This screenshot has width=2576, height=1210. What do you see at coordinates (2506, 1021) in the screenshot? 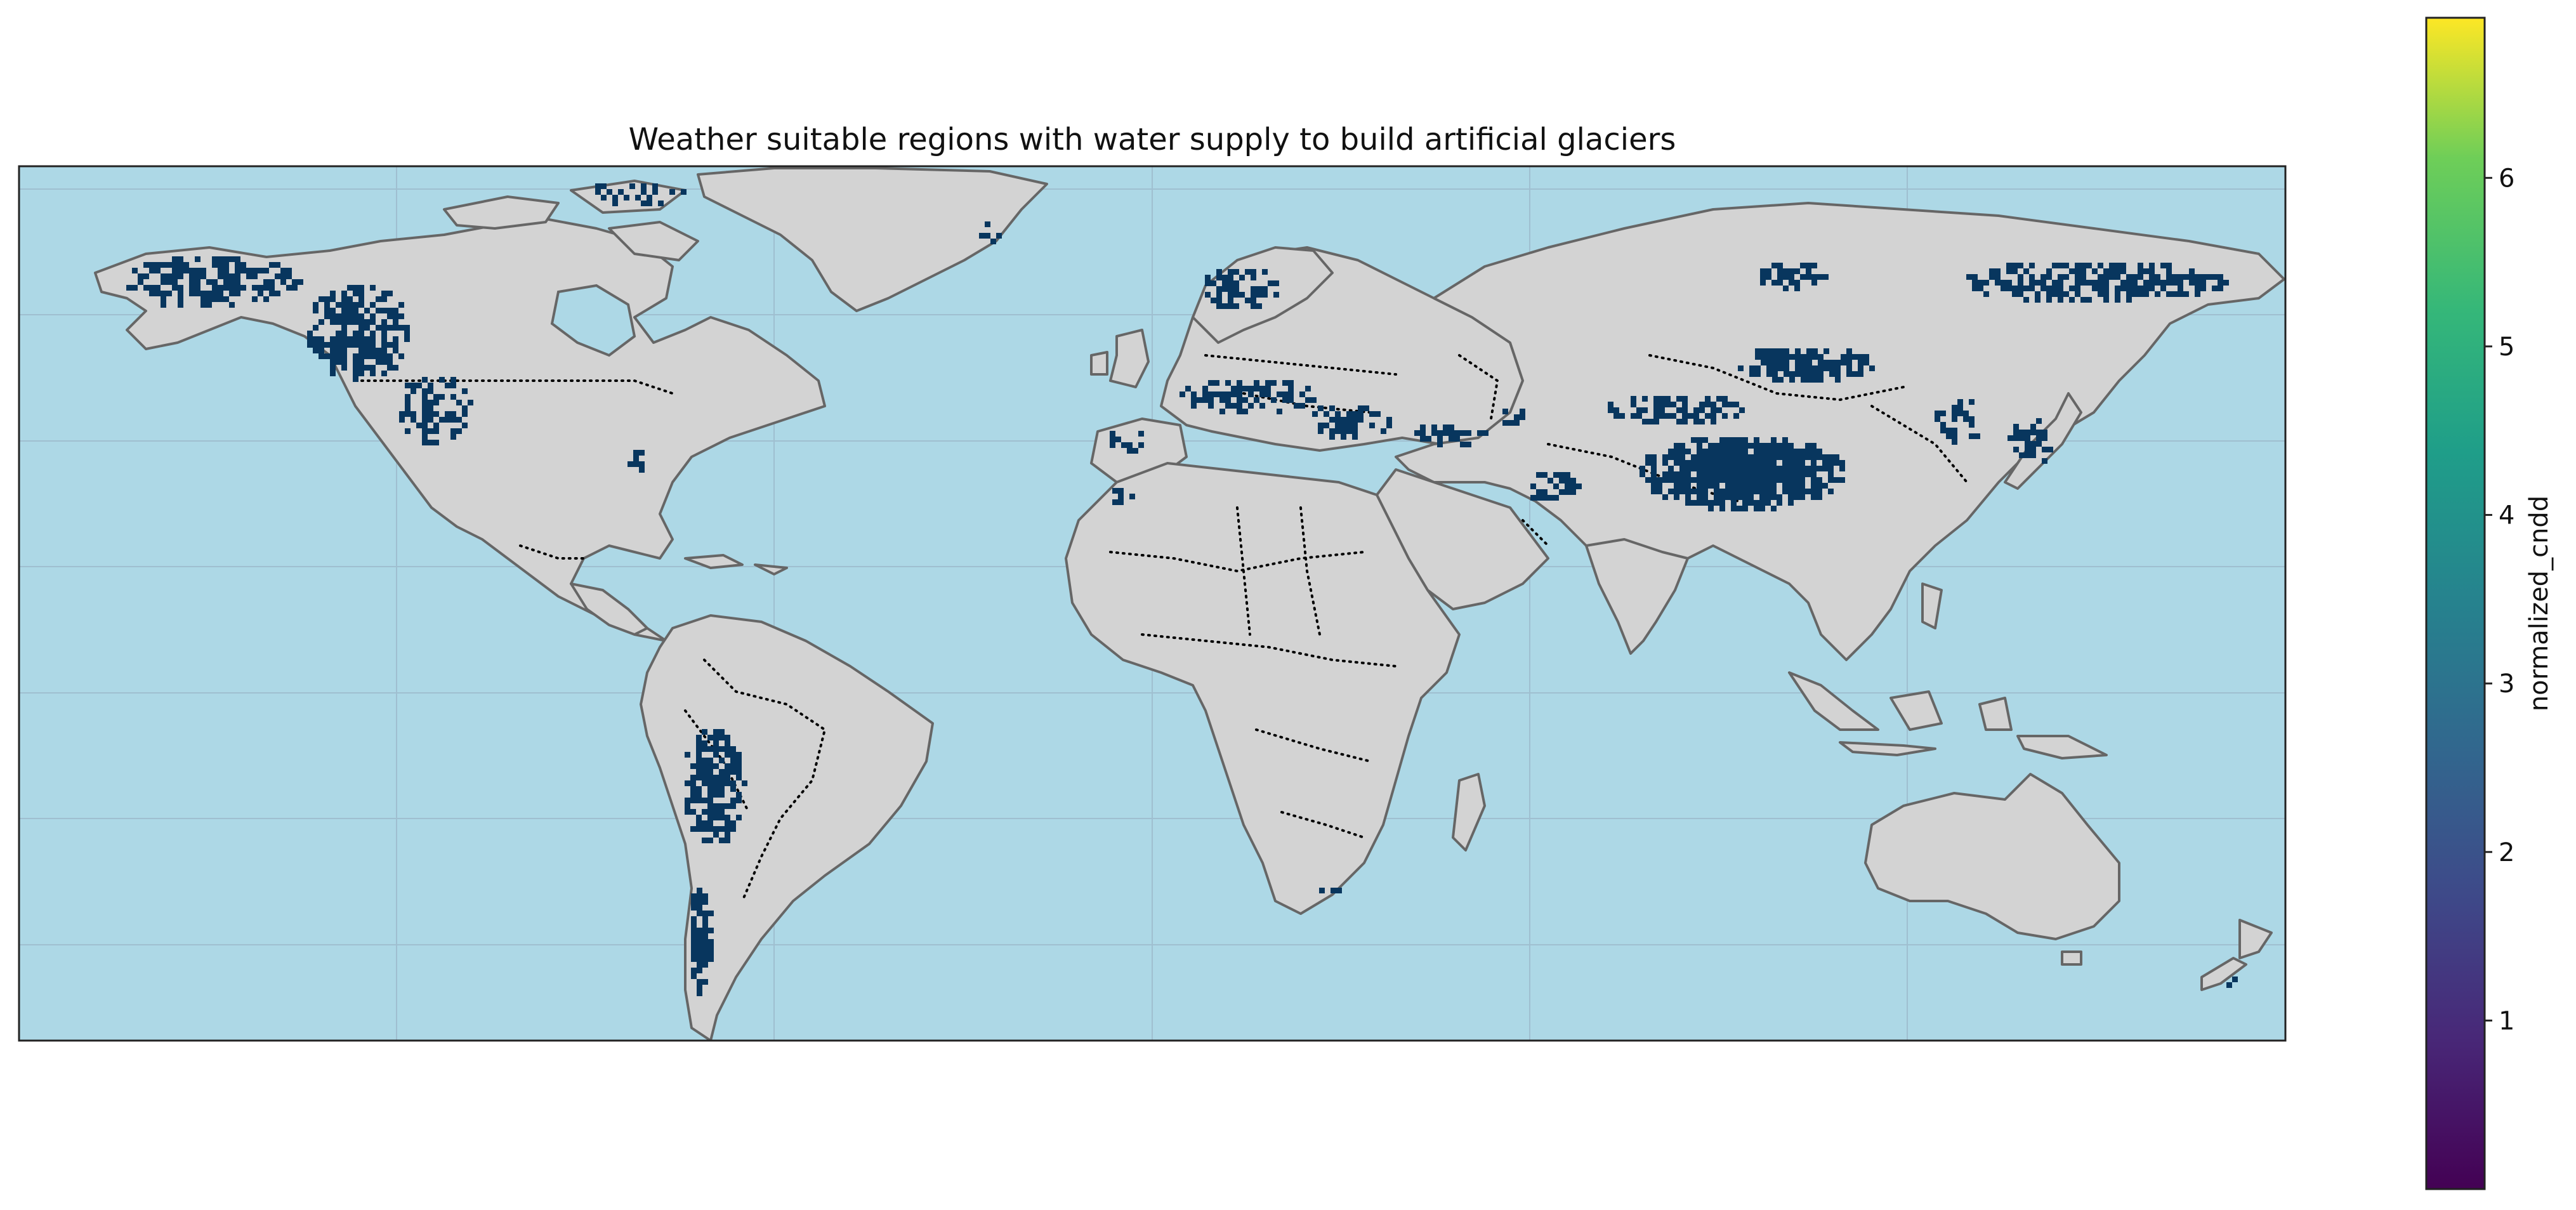
I see `colorbar-tick-label: 1` at bounding box center [2506, 1021].